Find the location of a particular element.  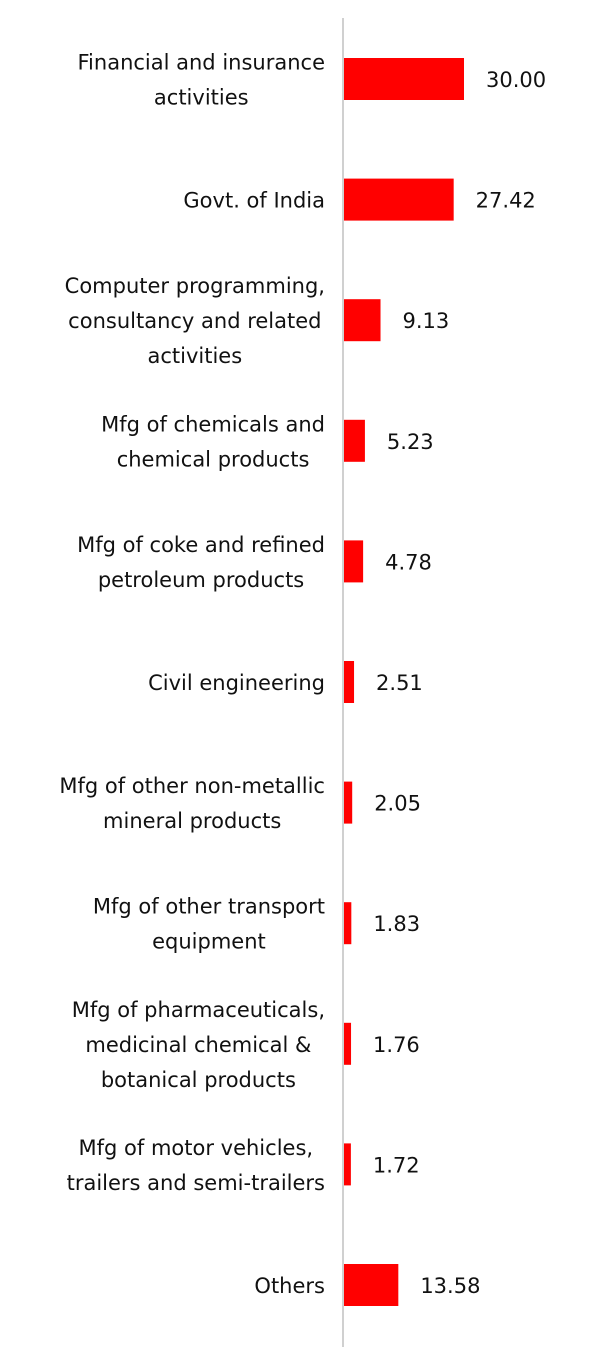

category-label-line: Financial and insurance is located at coordinates (202, 63).